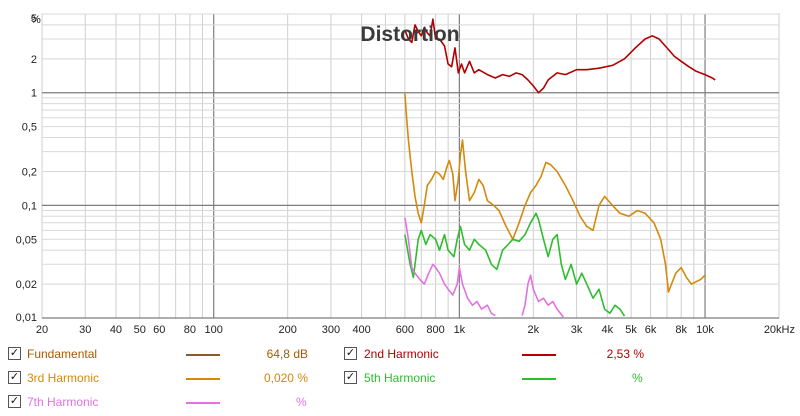 The image size is (800, 416). I want to click on x-tick-label: 20kHz, so click(779, 330).